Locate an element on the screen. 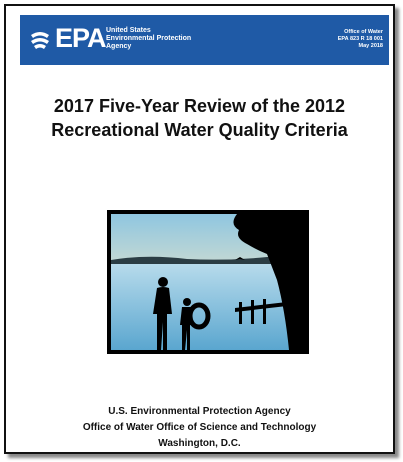  logo: EPA is located at coordinates (67, 38).